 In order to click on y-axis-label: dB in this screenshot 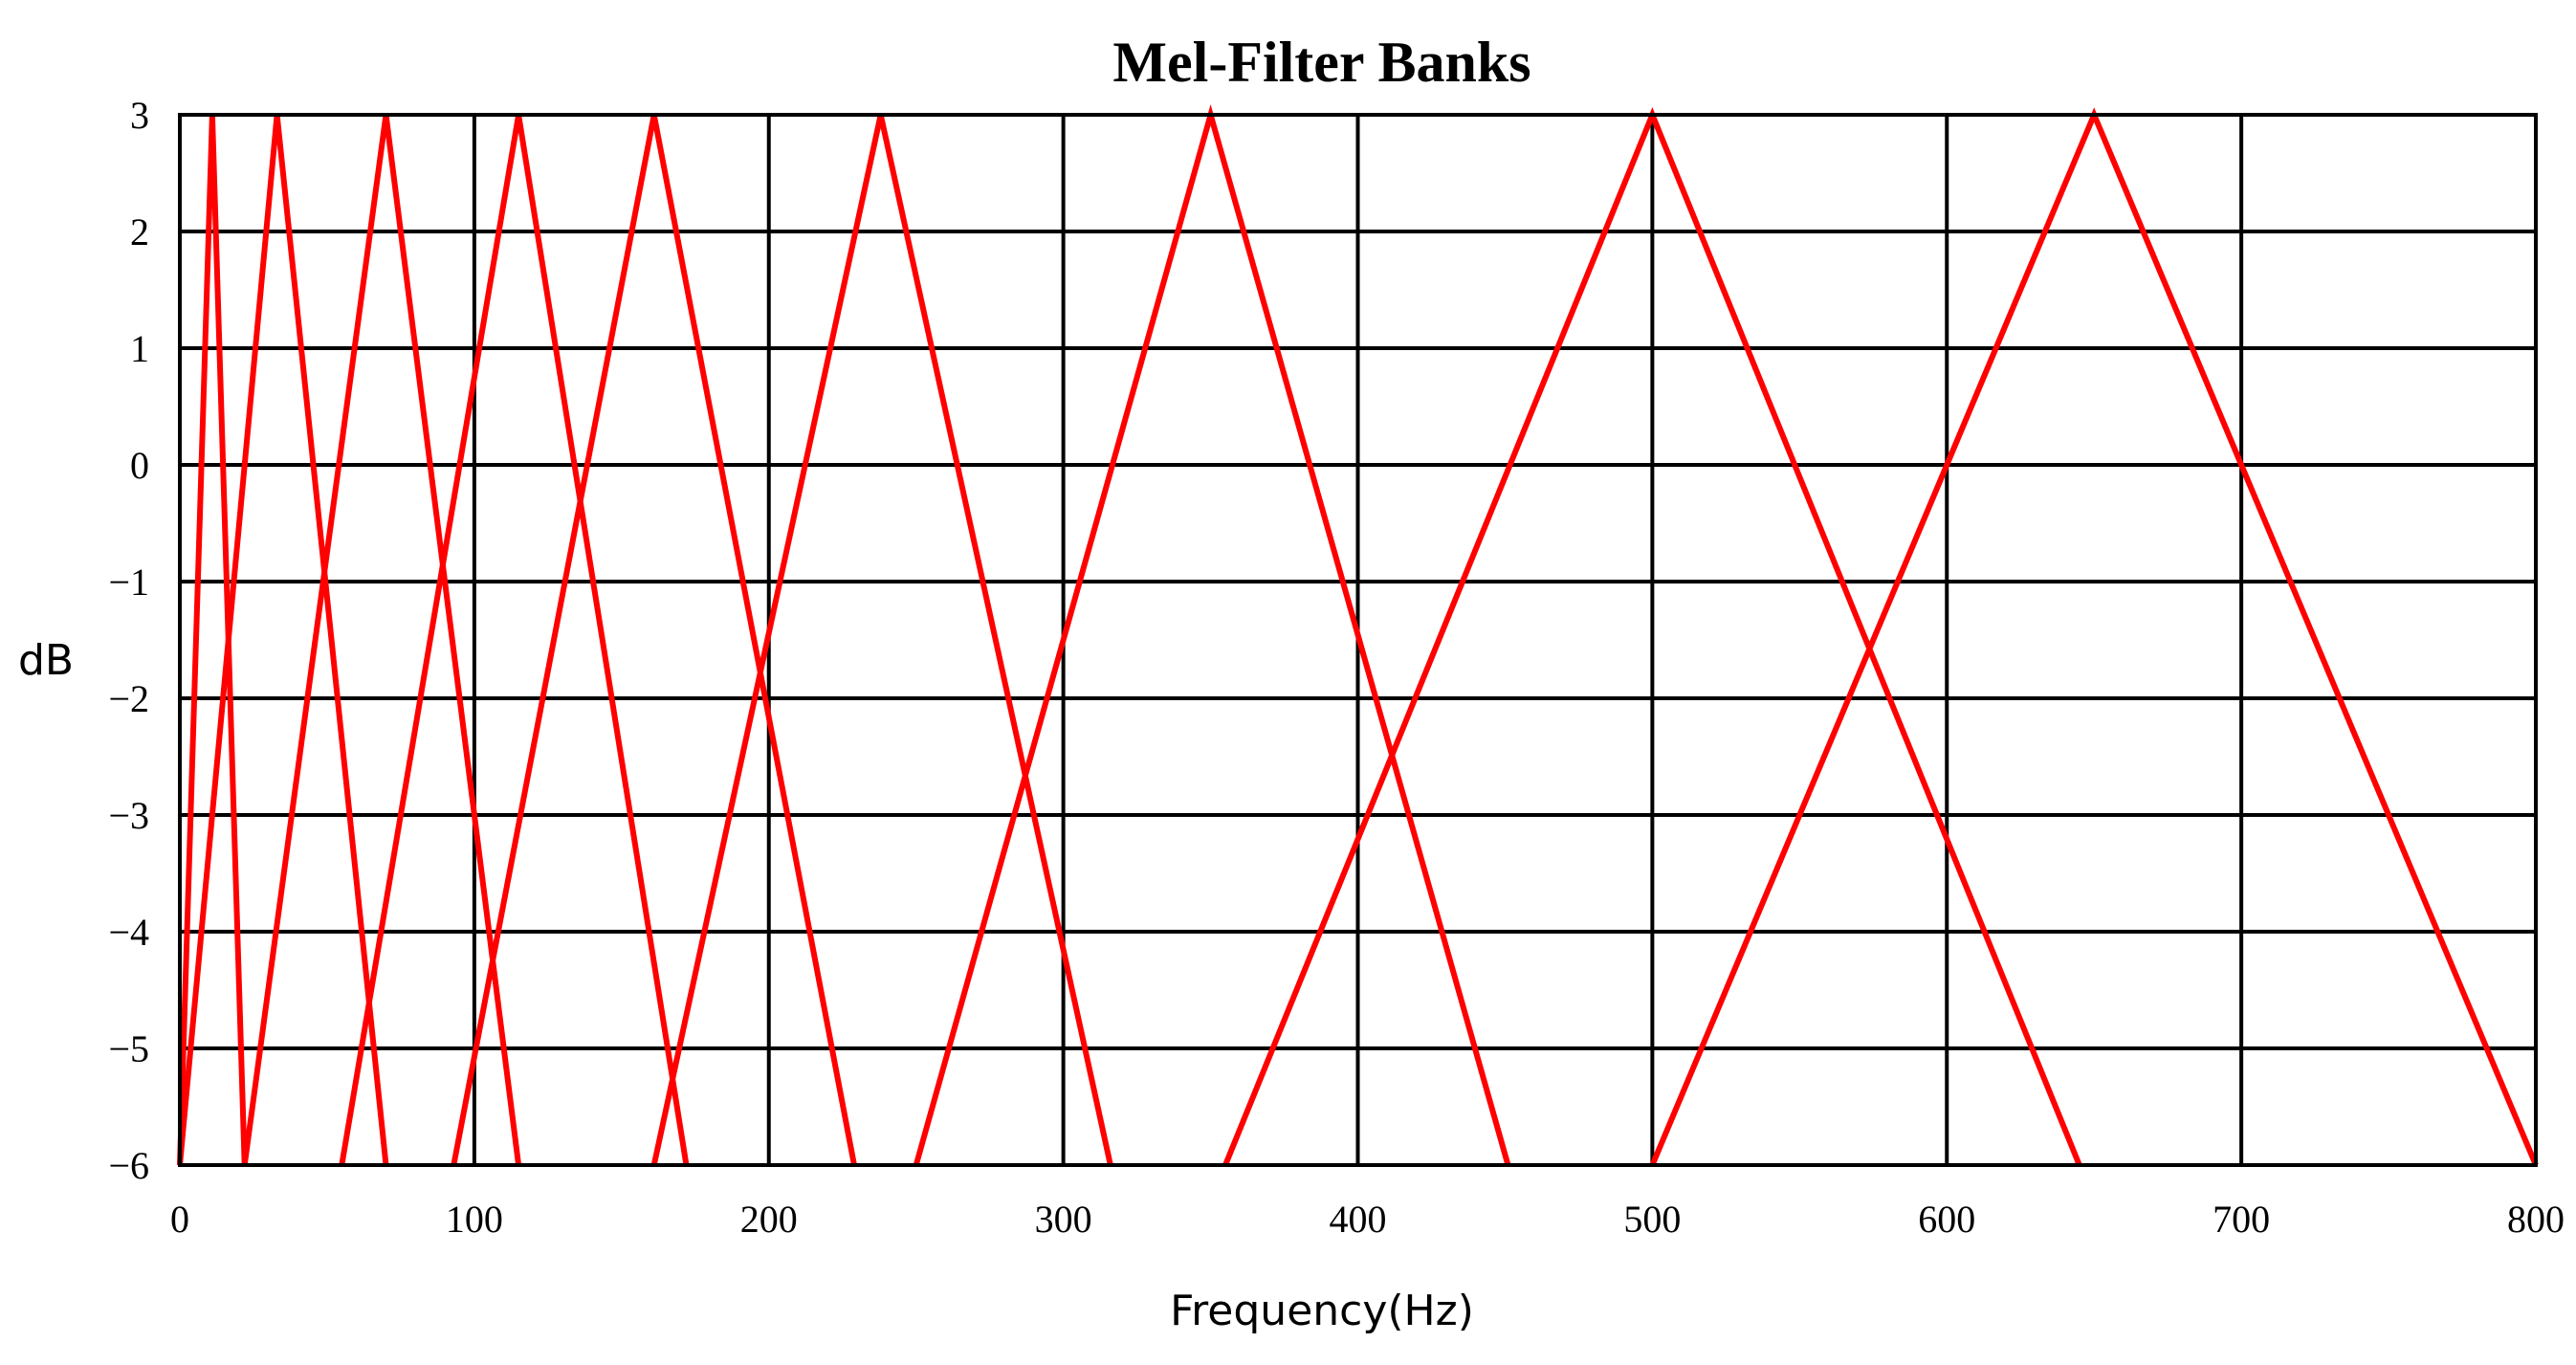, I will do `click(46, 660)`.